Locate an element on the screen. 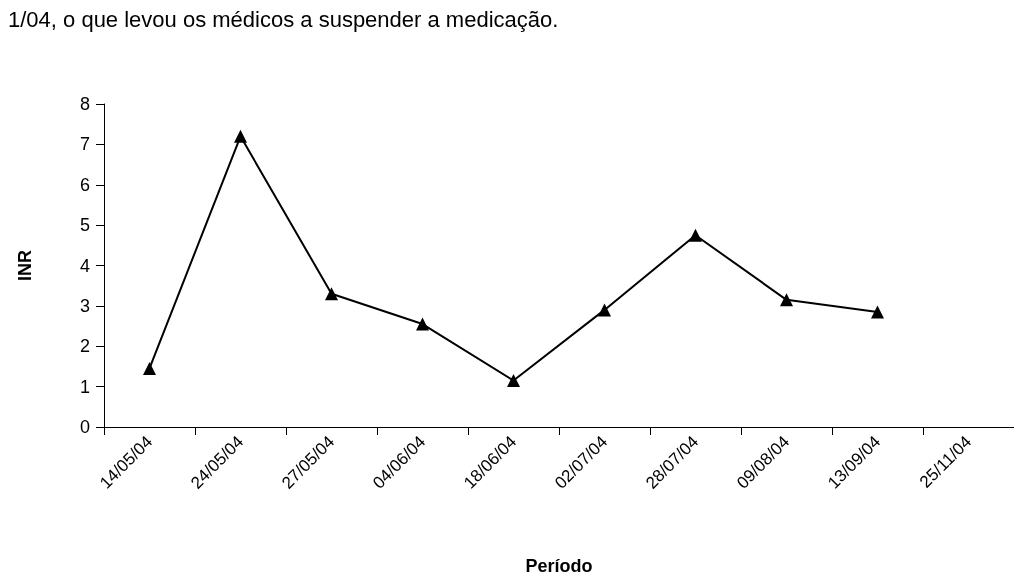  x-axis-title: Período is located at coordinates (559, 566).